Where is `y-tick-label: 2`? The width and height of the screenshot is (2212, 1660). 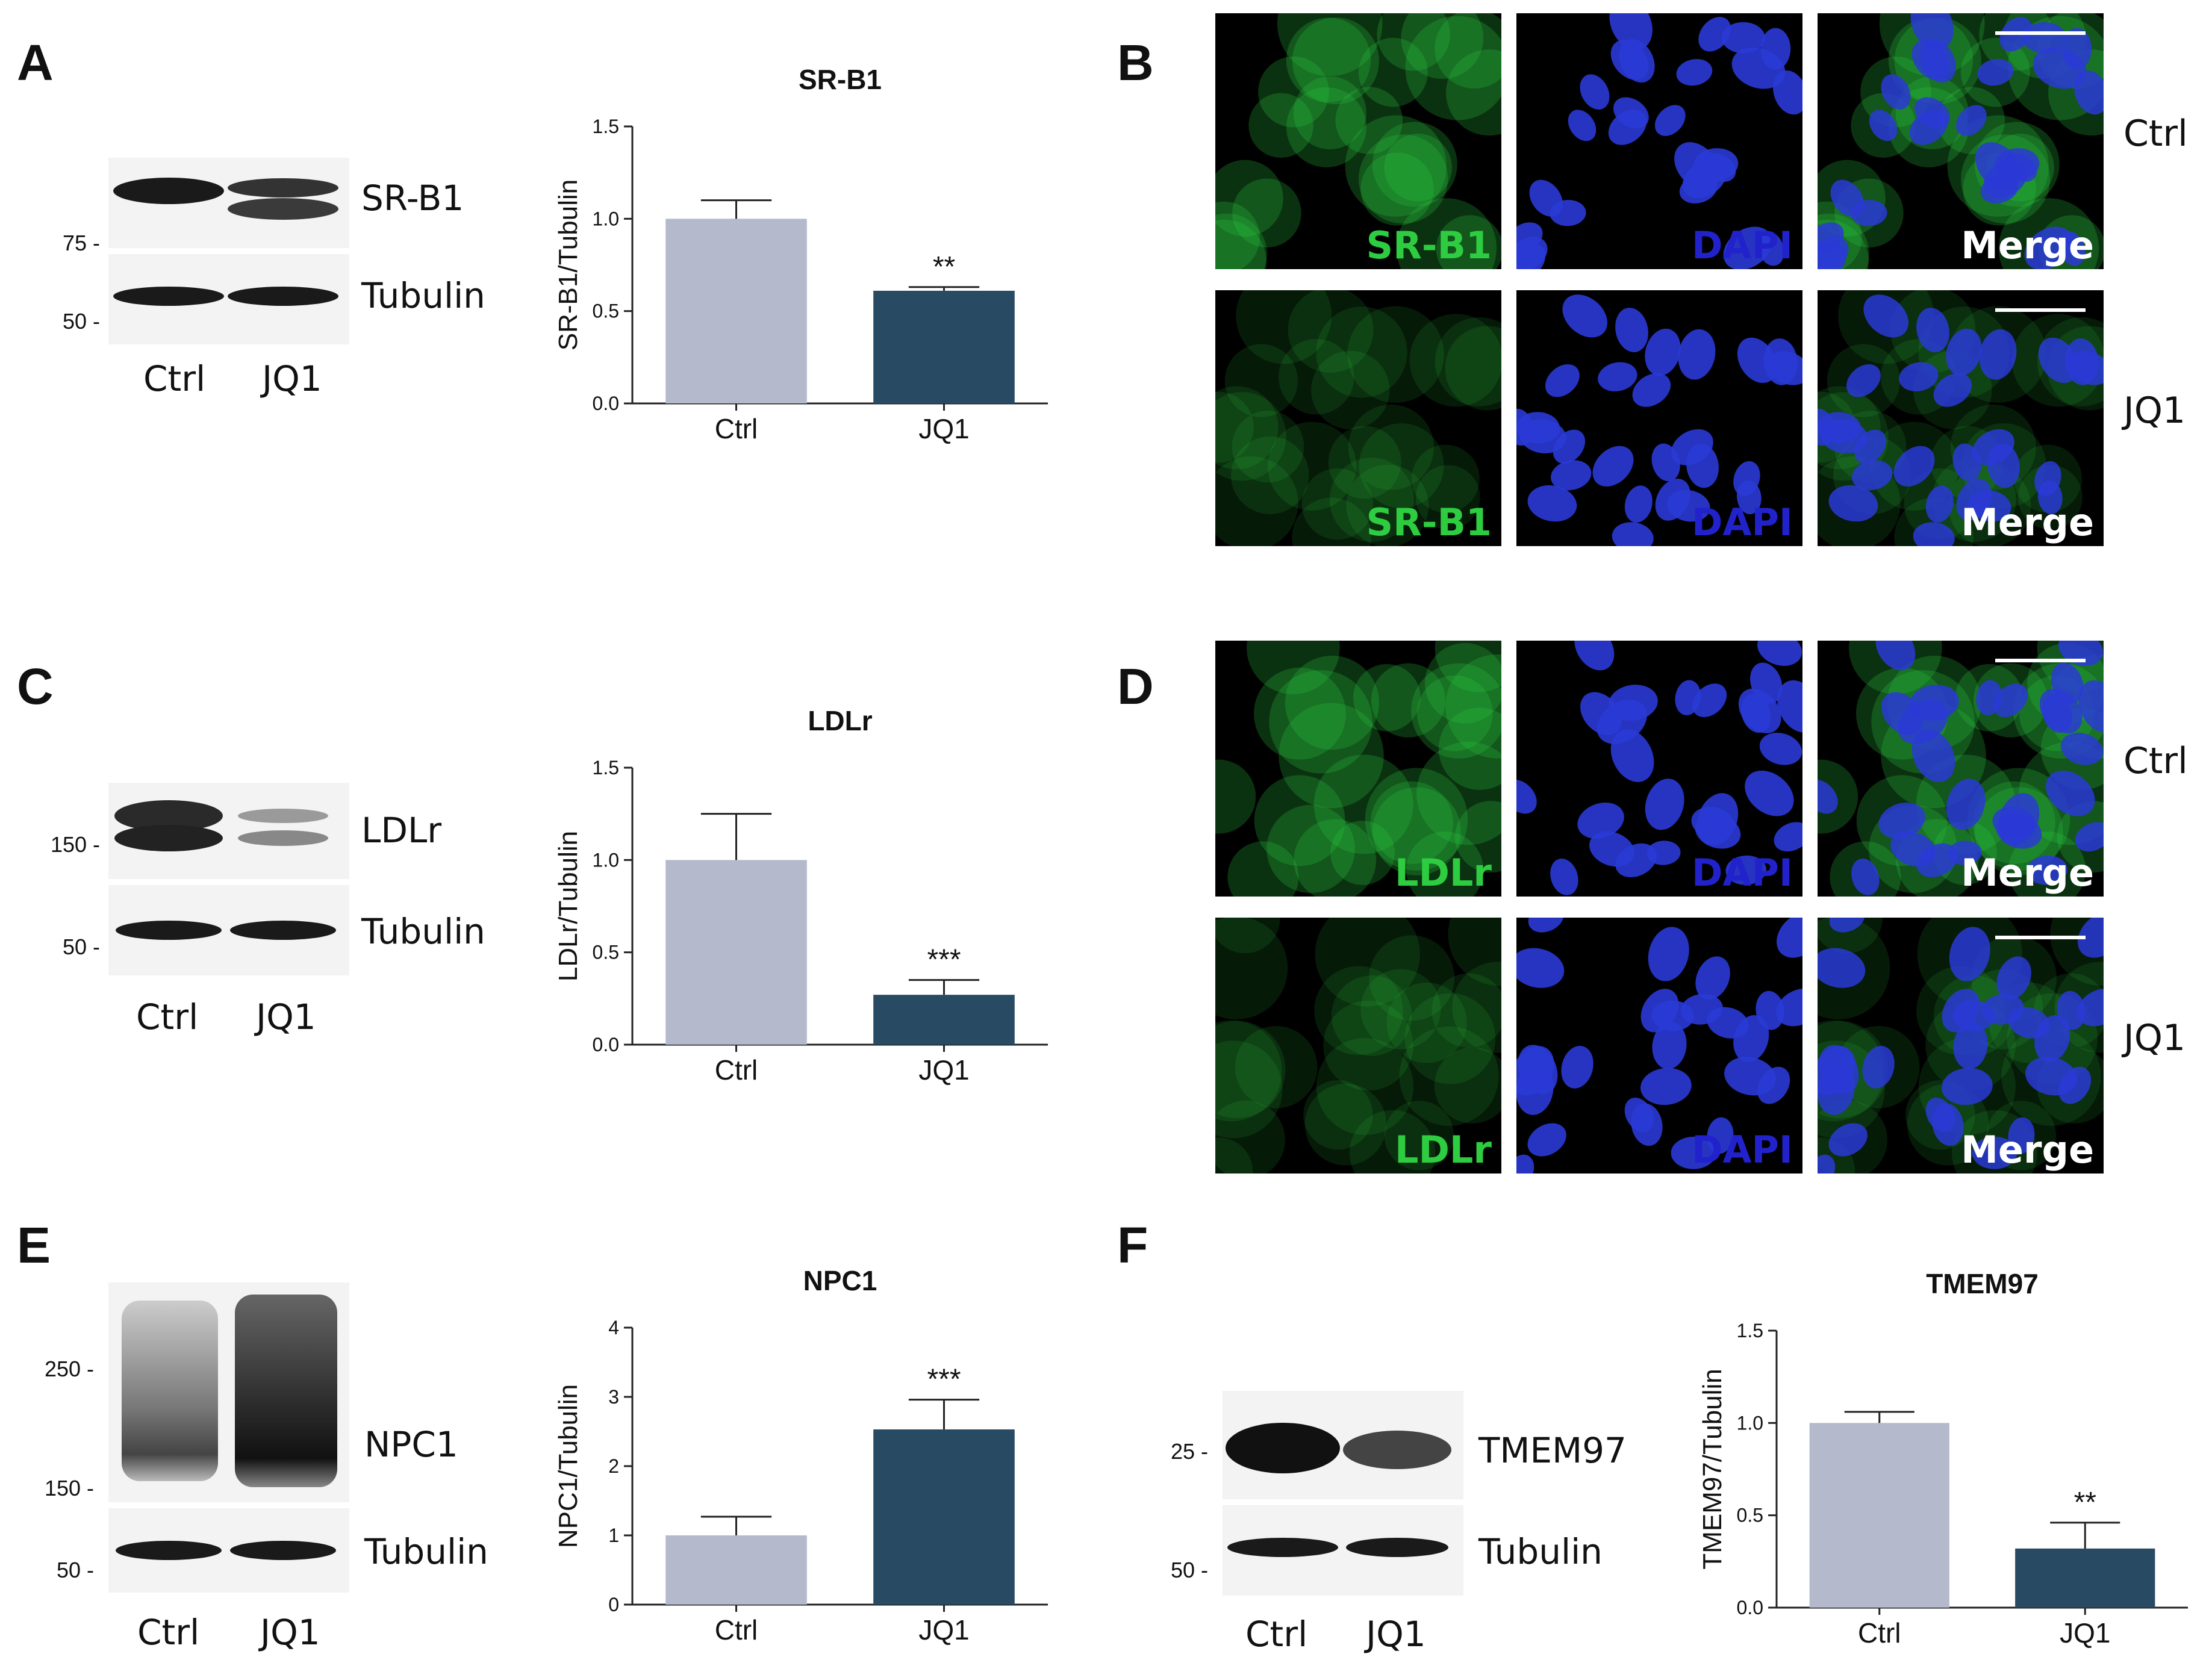
y-tick-label: 2 is located at coordinates (613, 1466).